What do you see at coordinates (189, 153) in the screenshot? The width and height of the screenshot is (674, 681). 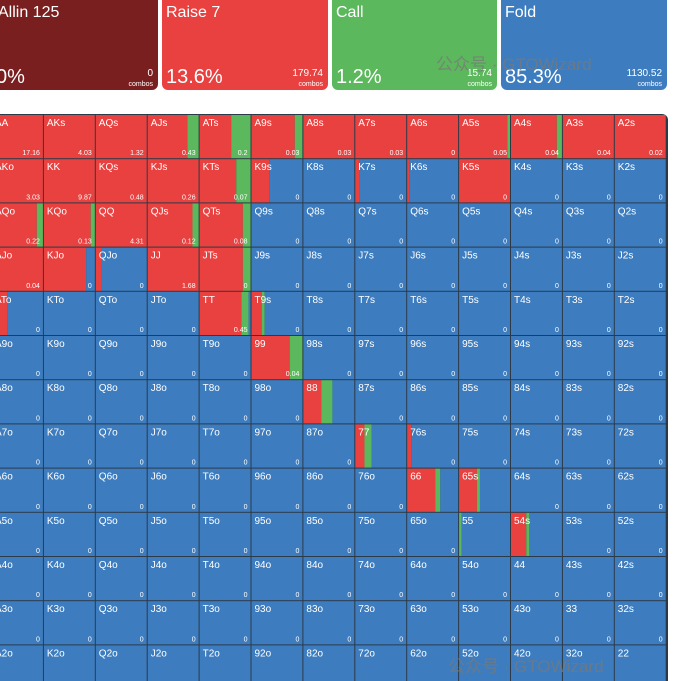 I see `hand-combos: 0.43` at bounding box center [189, 153].